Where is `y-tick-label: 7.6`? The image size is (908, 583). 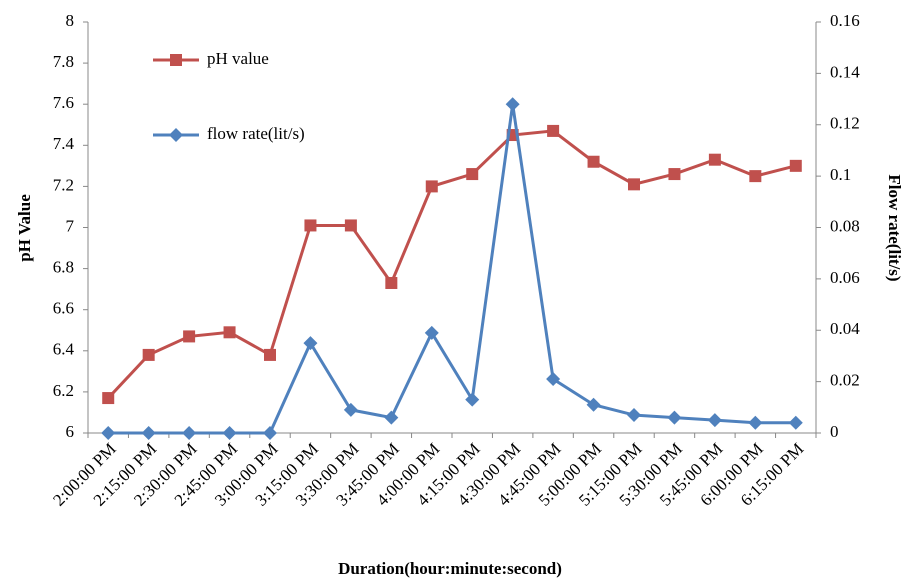 y-tick-label: 7.6 is located at coordinates (63, 102).